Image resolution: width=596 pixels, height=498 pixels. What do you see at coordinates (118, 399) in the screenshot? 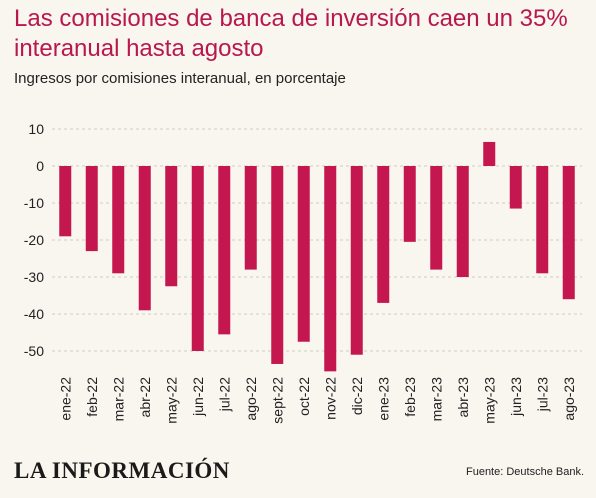
I see `x-tick-label: mar-22` at bounding box center [118, 399].